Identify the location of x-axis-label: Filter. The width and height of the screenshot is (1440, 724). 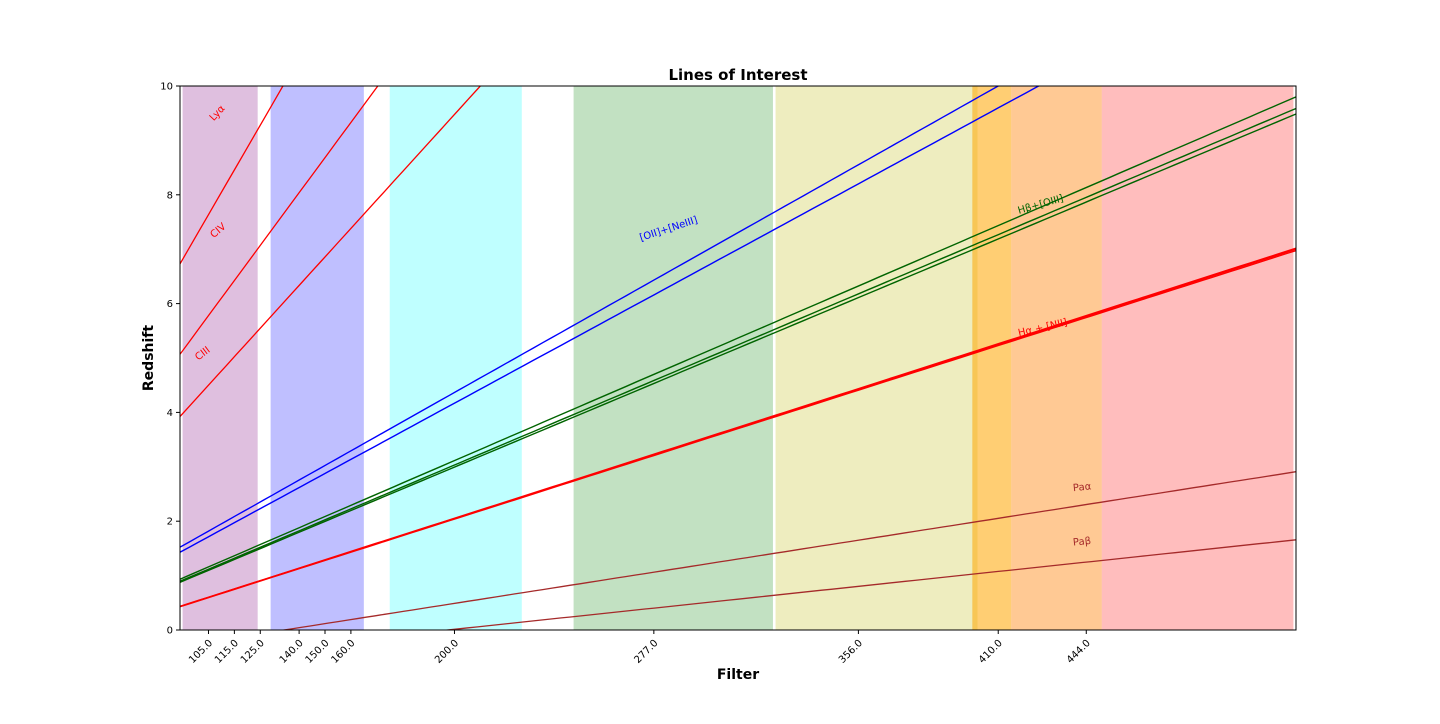
(738, 675).